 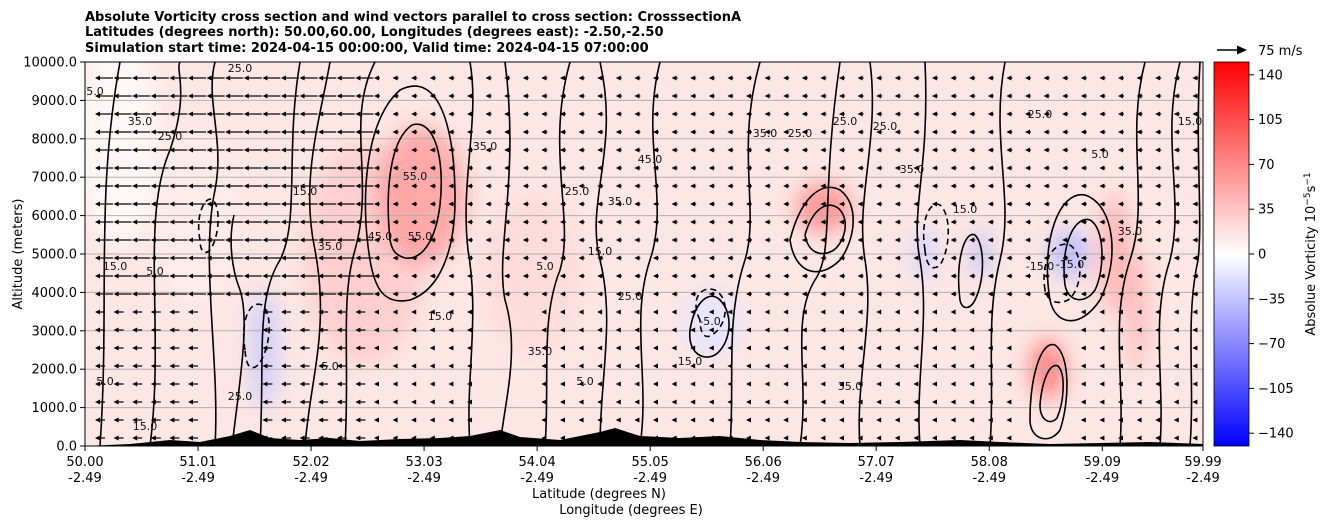 I want to click on y-tick-label-10: 10000.0, so click(x=50, y=63).